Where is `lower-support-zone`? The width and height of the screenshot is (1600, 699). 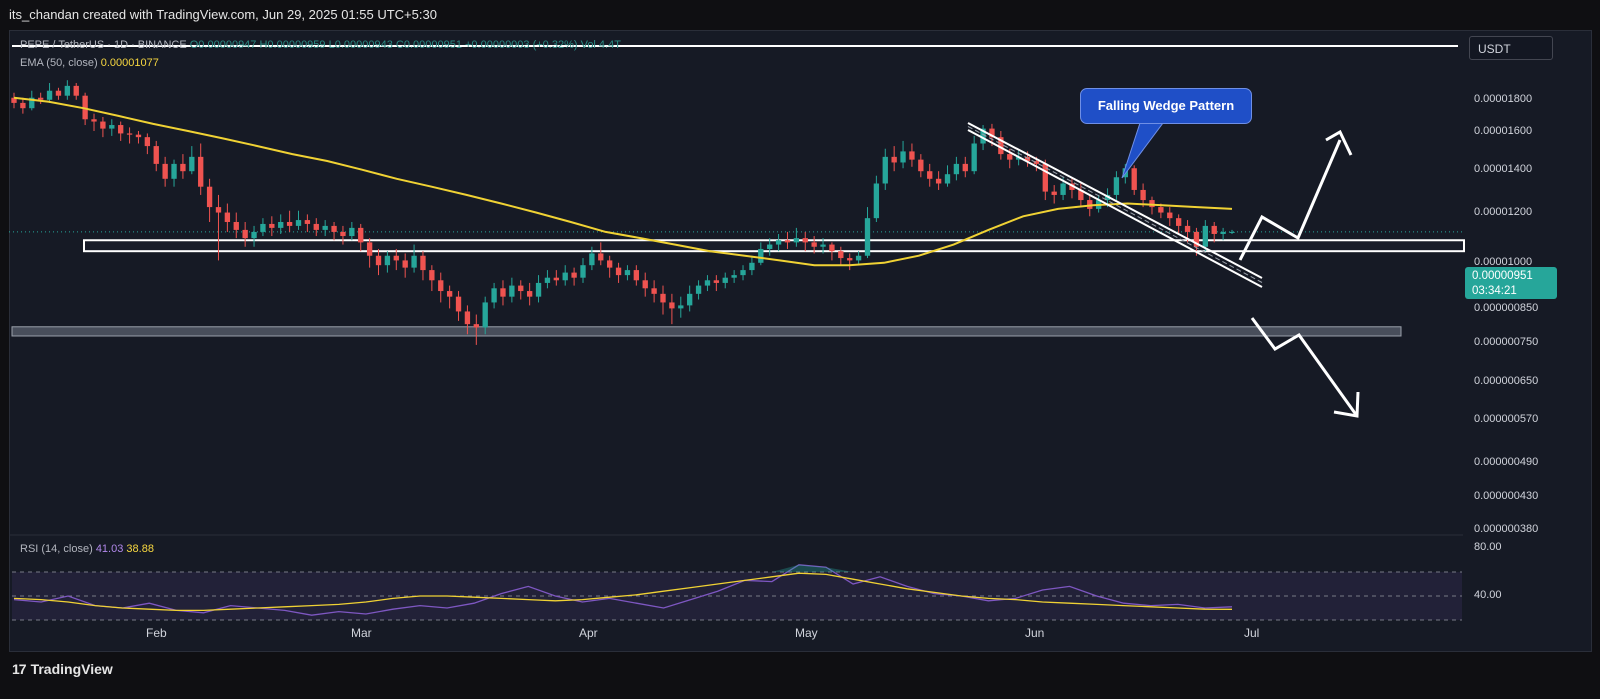
lower-support-zone is located at coordinates (706, 331).